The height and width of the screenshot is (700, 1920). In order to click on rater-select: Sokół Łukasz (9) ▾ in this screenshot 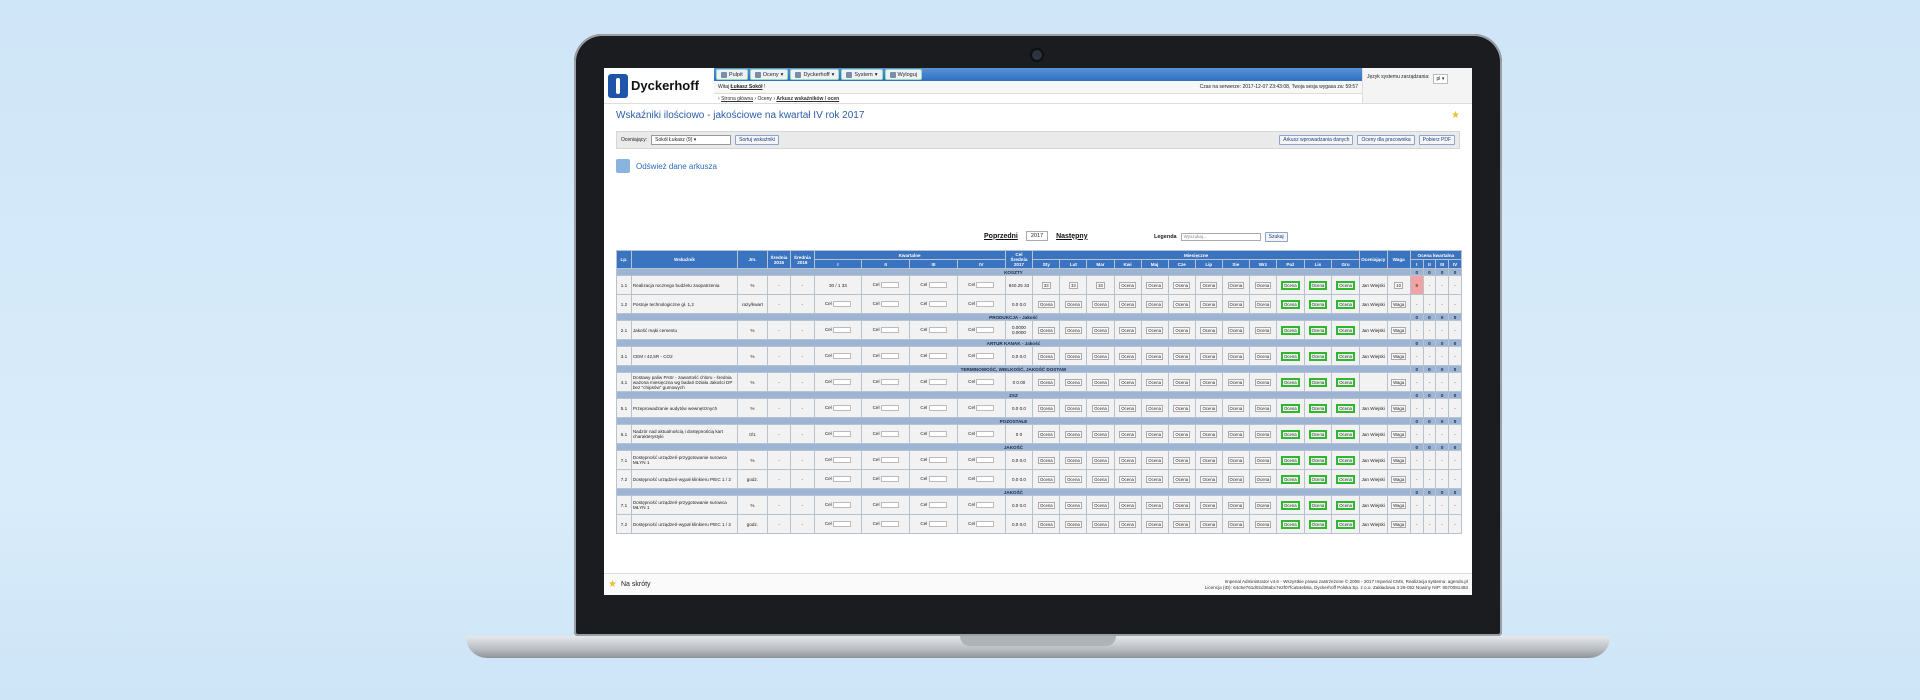, I will do `click(691, 140)`.